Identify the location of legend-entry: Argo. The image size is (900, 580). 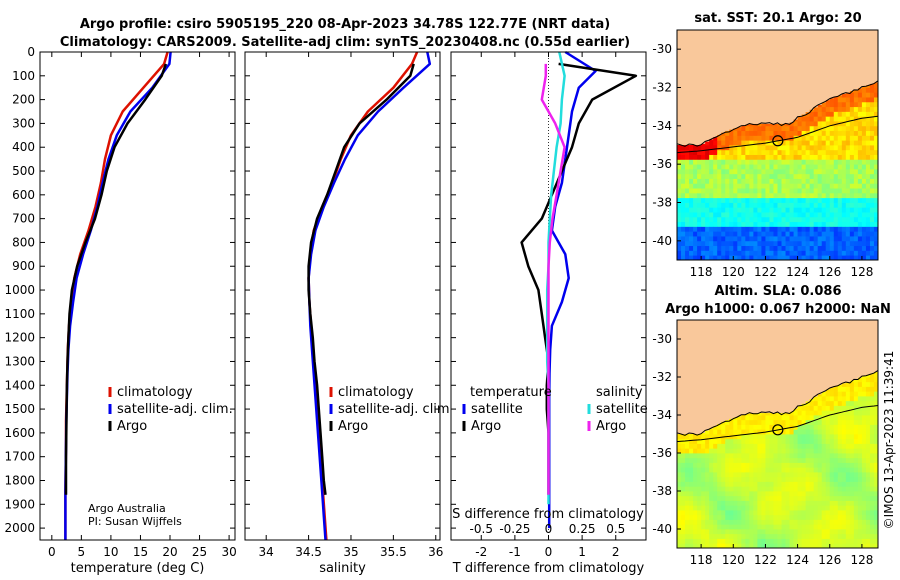
(611, 426).